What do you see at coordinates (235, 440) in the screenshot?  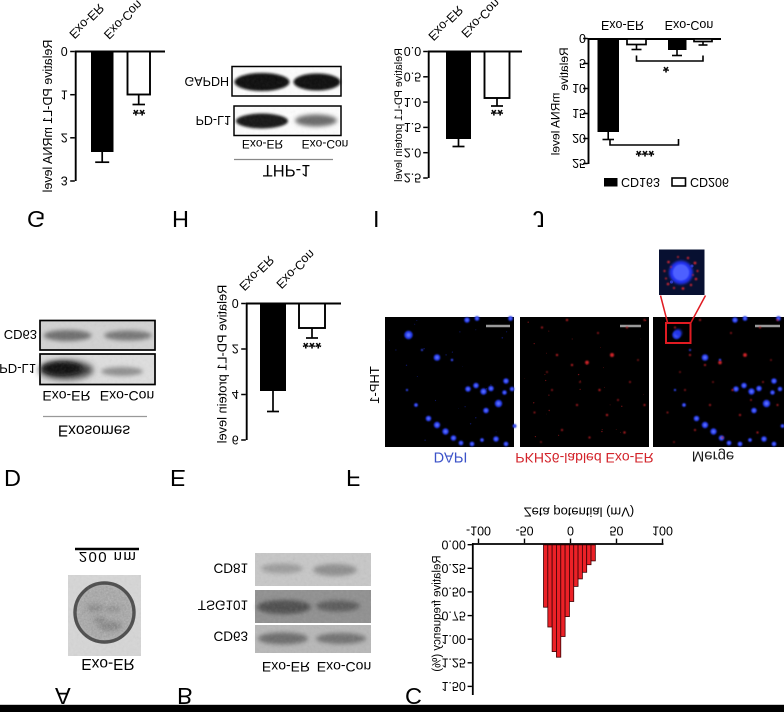 I see `svg-text: 6` at bounding box center [235, 440].